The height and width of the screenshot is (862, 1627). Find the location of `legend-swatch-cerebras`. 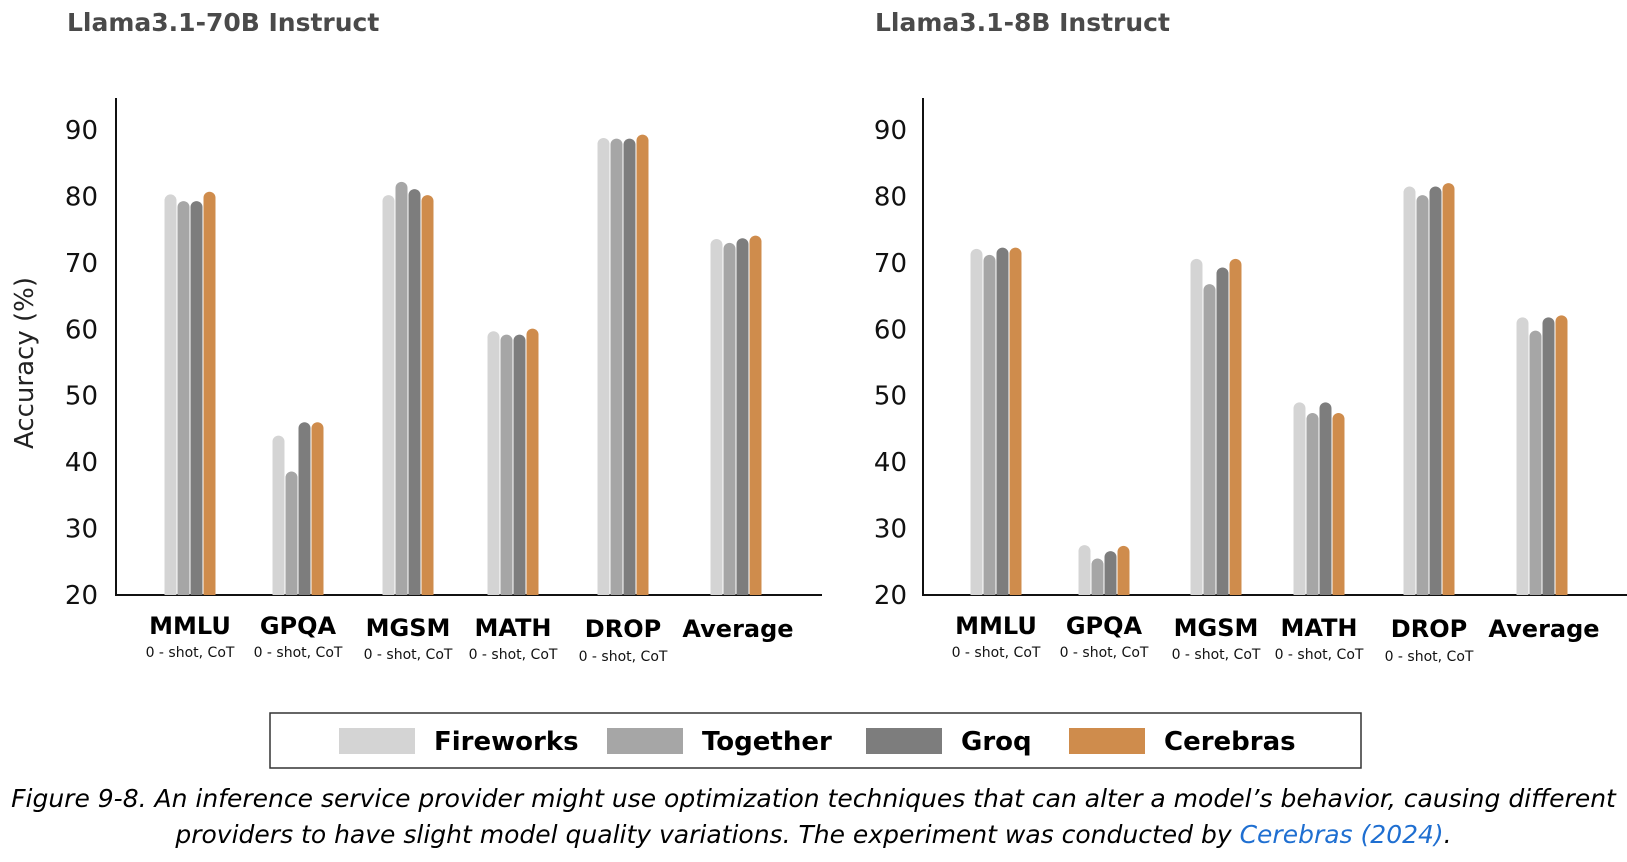

legend-swatch-cerebras is located at coordinates (1107, 741).